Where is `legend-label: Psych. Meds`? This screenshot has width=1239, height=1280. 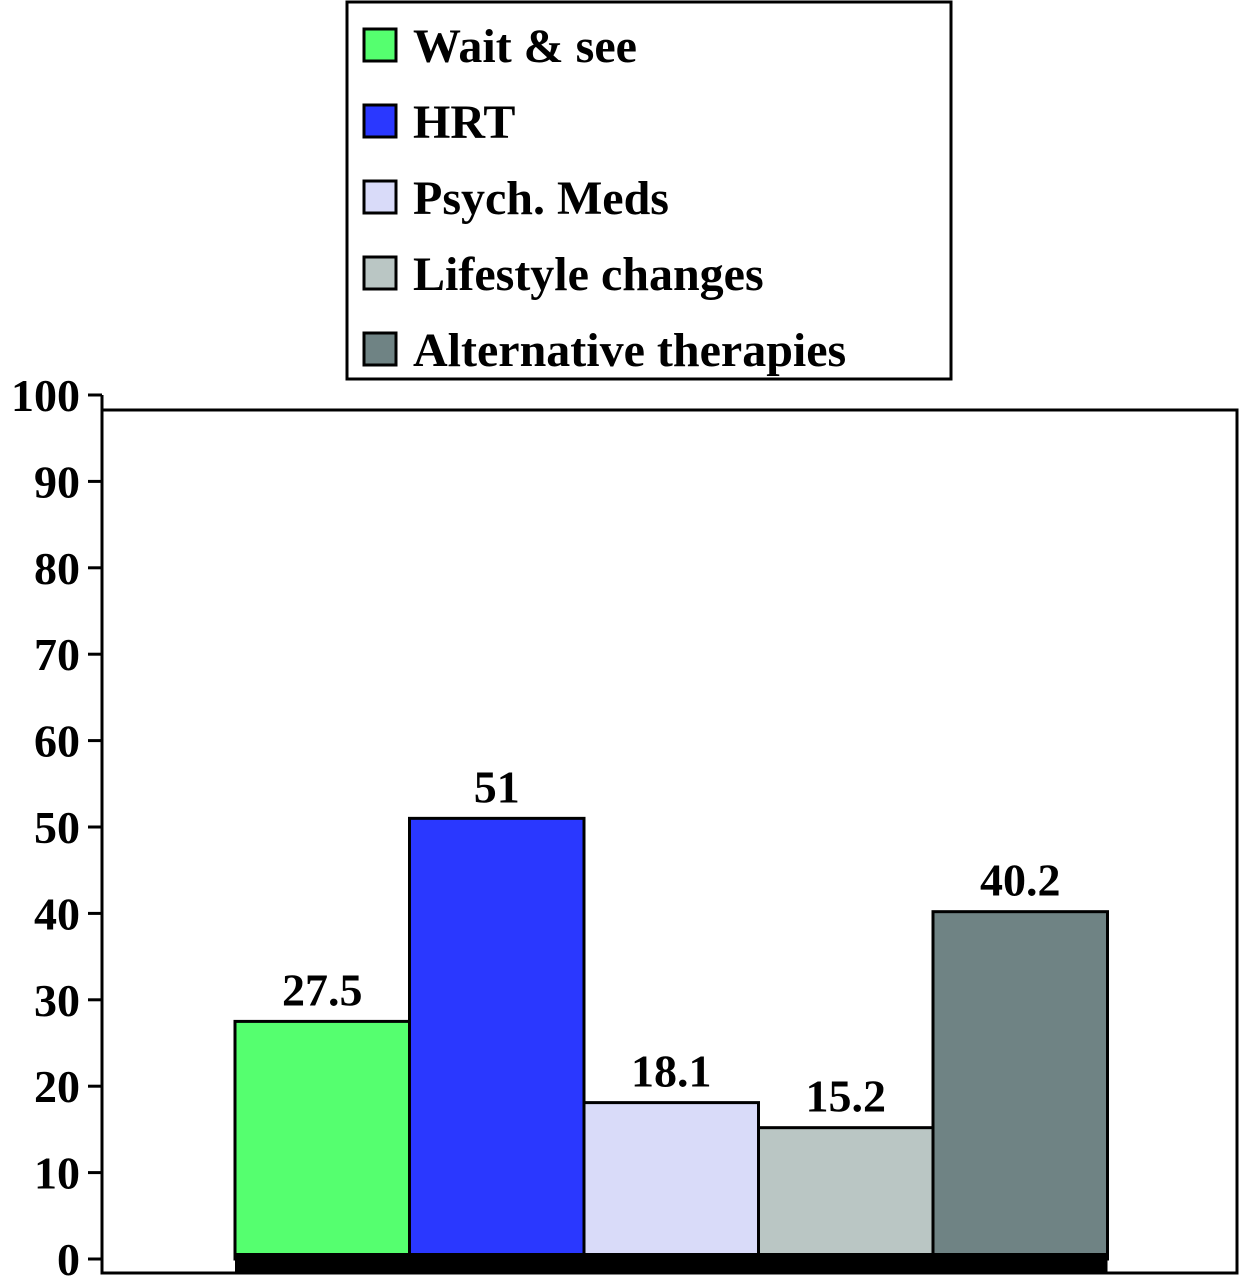 legend-label: Psych. Meds is located at coordinates (541, 198).